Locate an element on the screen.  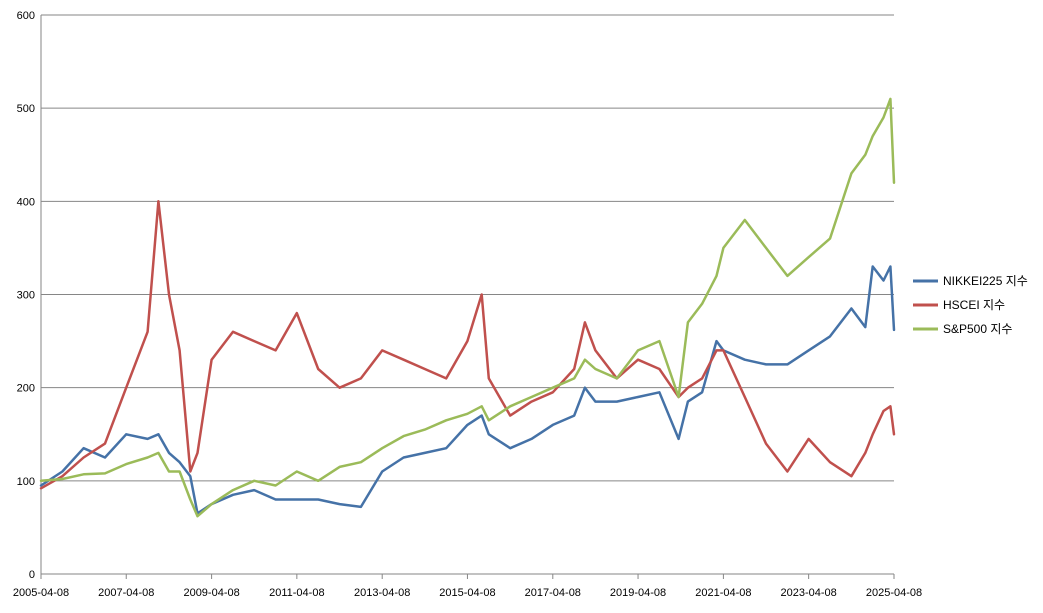
x-tick-label: 2021-04-08 is located at coordinates (723, 593).